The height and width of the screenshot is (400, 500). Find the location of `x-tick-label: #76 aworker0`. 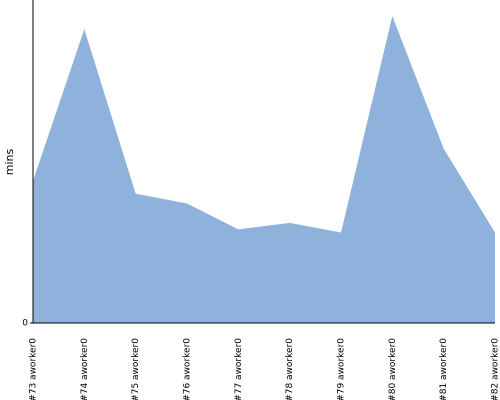

x-tick-label: #76 aworker0 is located at coordinates (188, 369).